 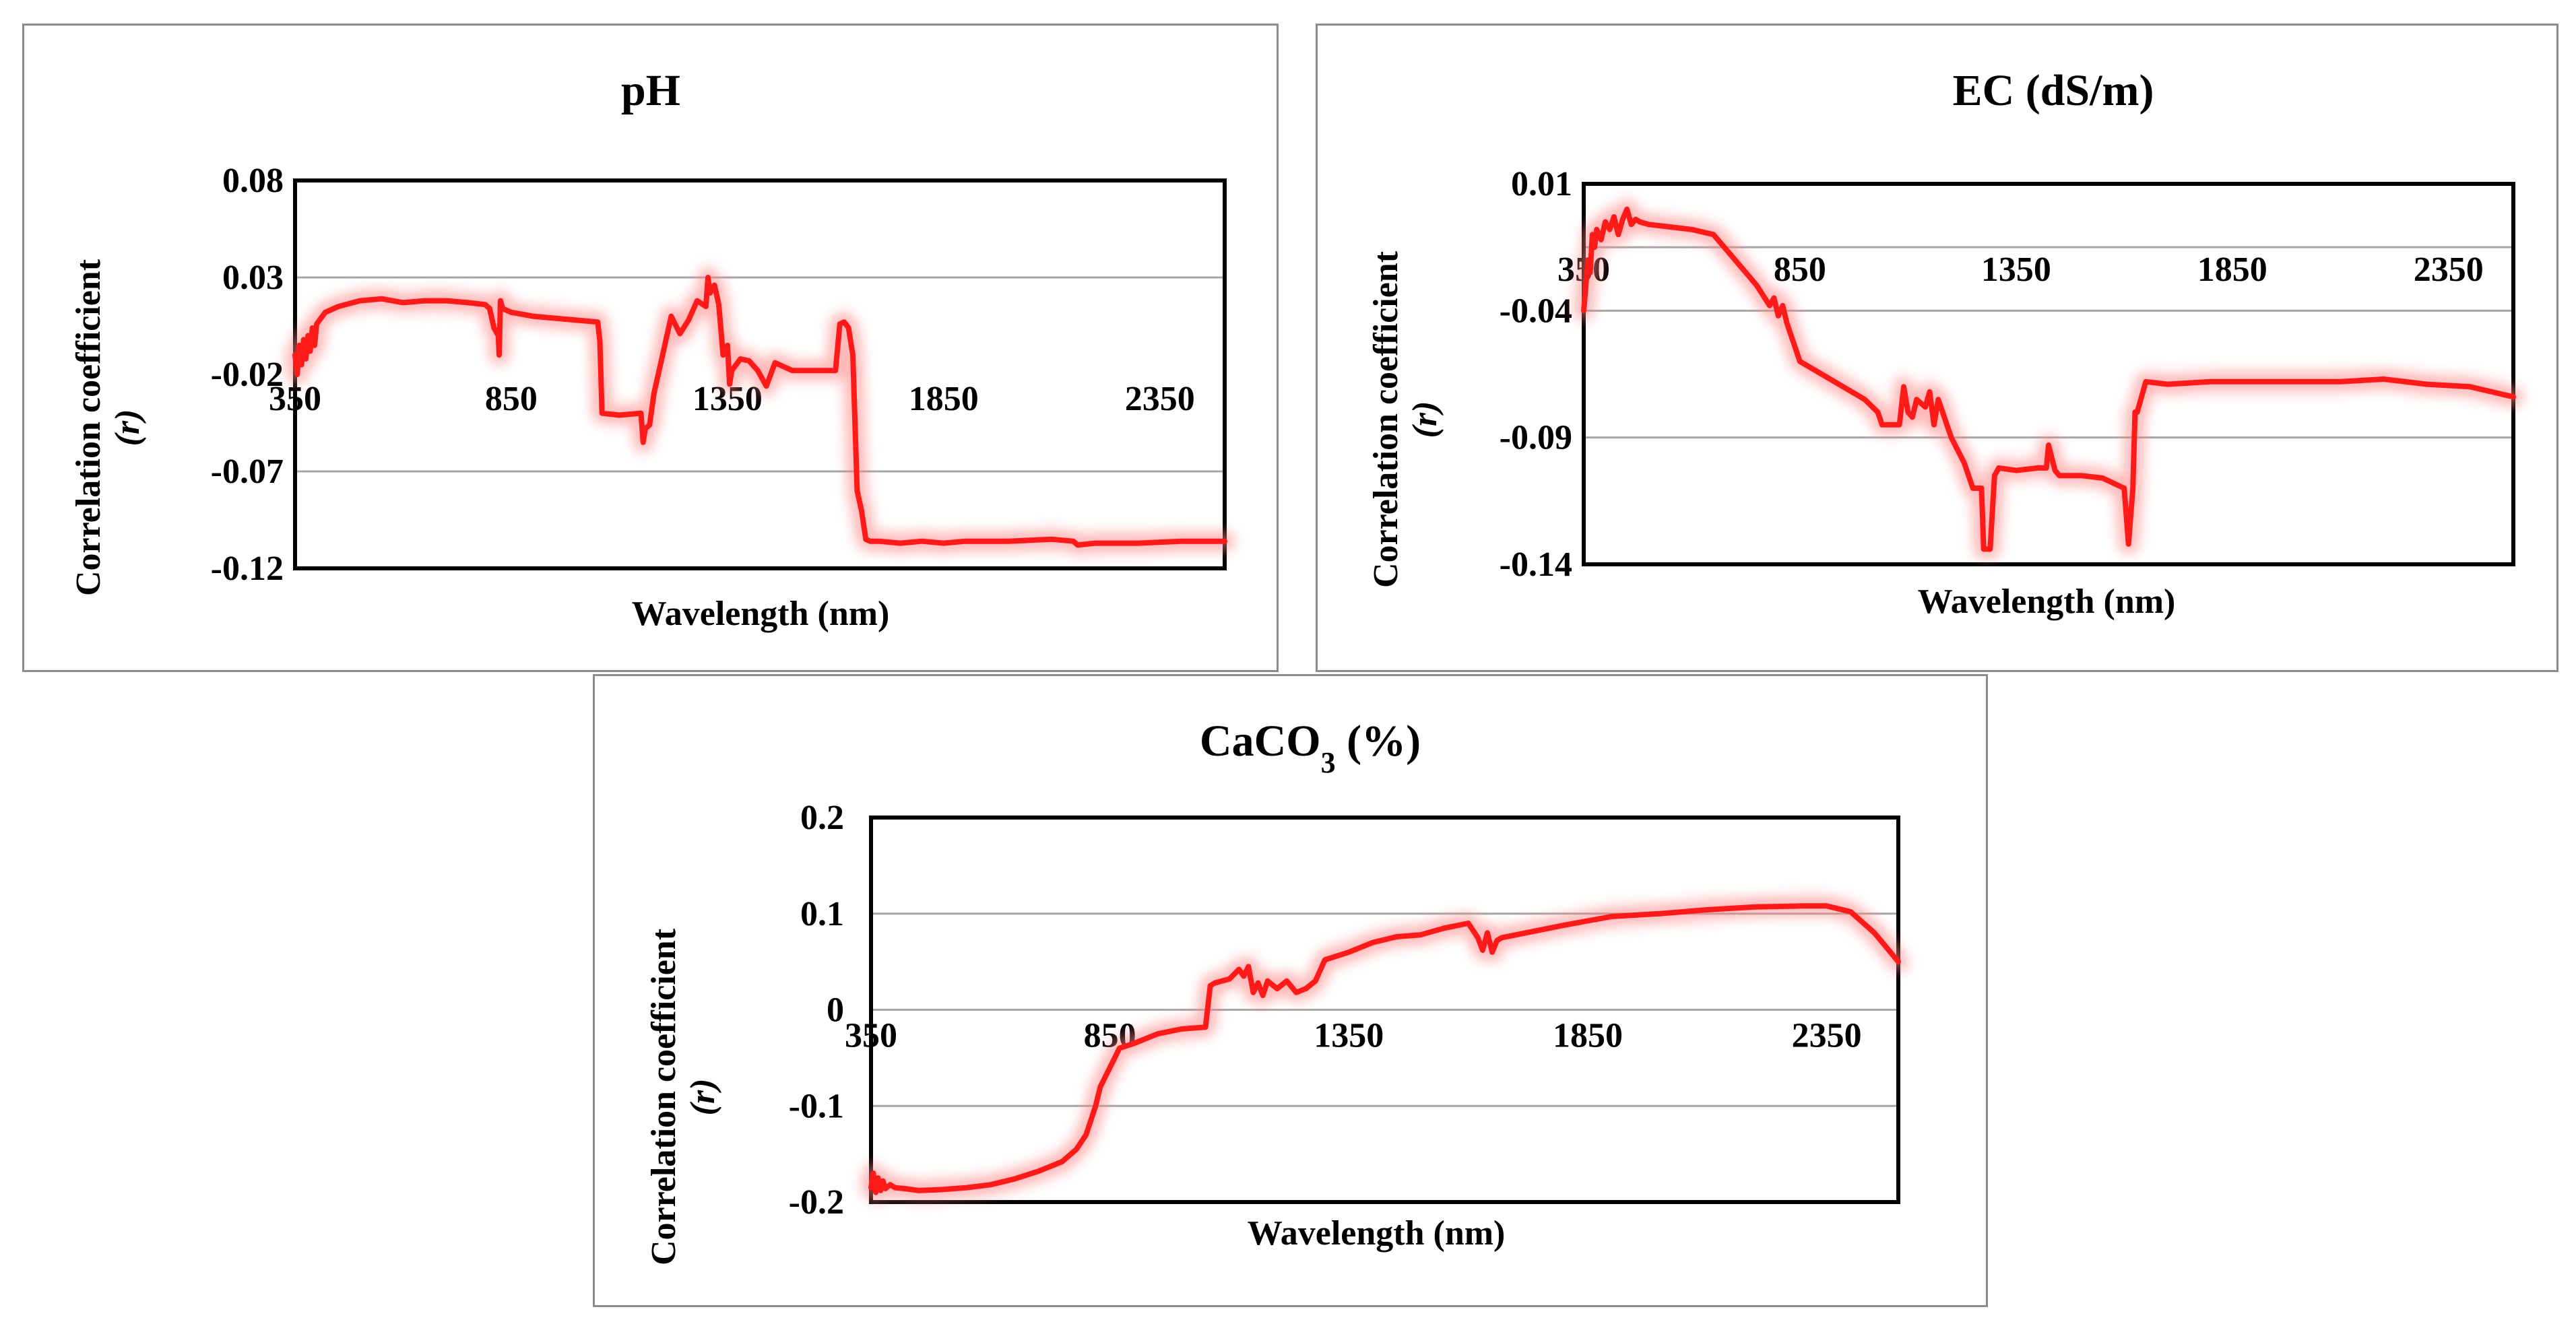 I want to click on chart-title-caco3: CaCO3 (%), so click(x=1310, y=748).